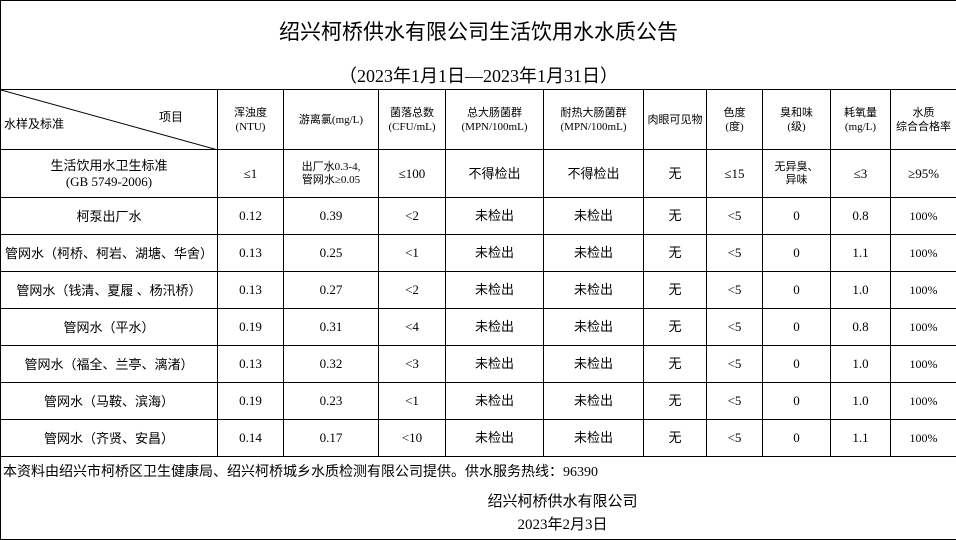 Image resolution: width=956 pixels, height=540 pixels. I want to click on data-cell: 0.27, so click(331, 290).